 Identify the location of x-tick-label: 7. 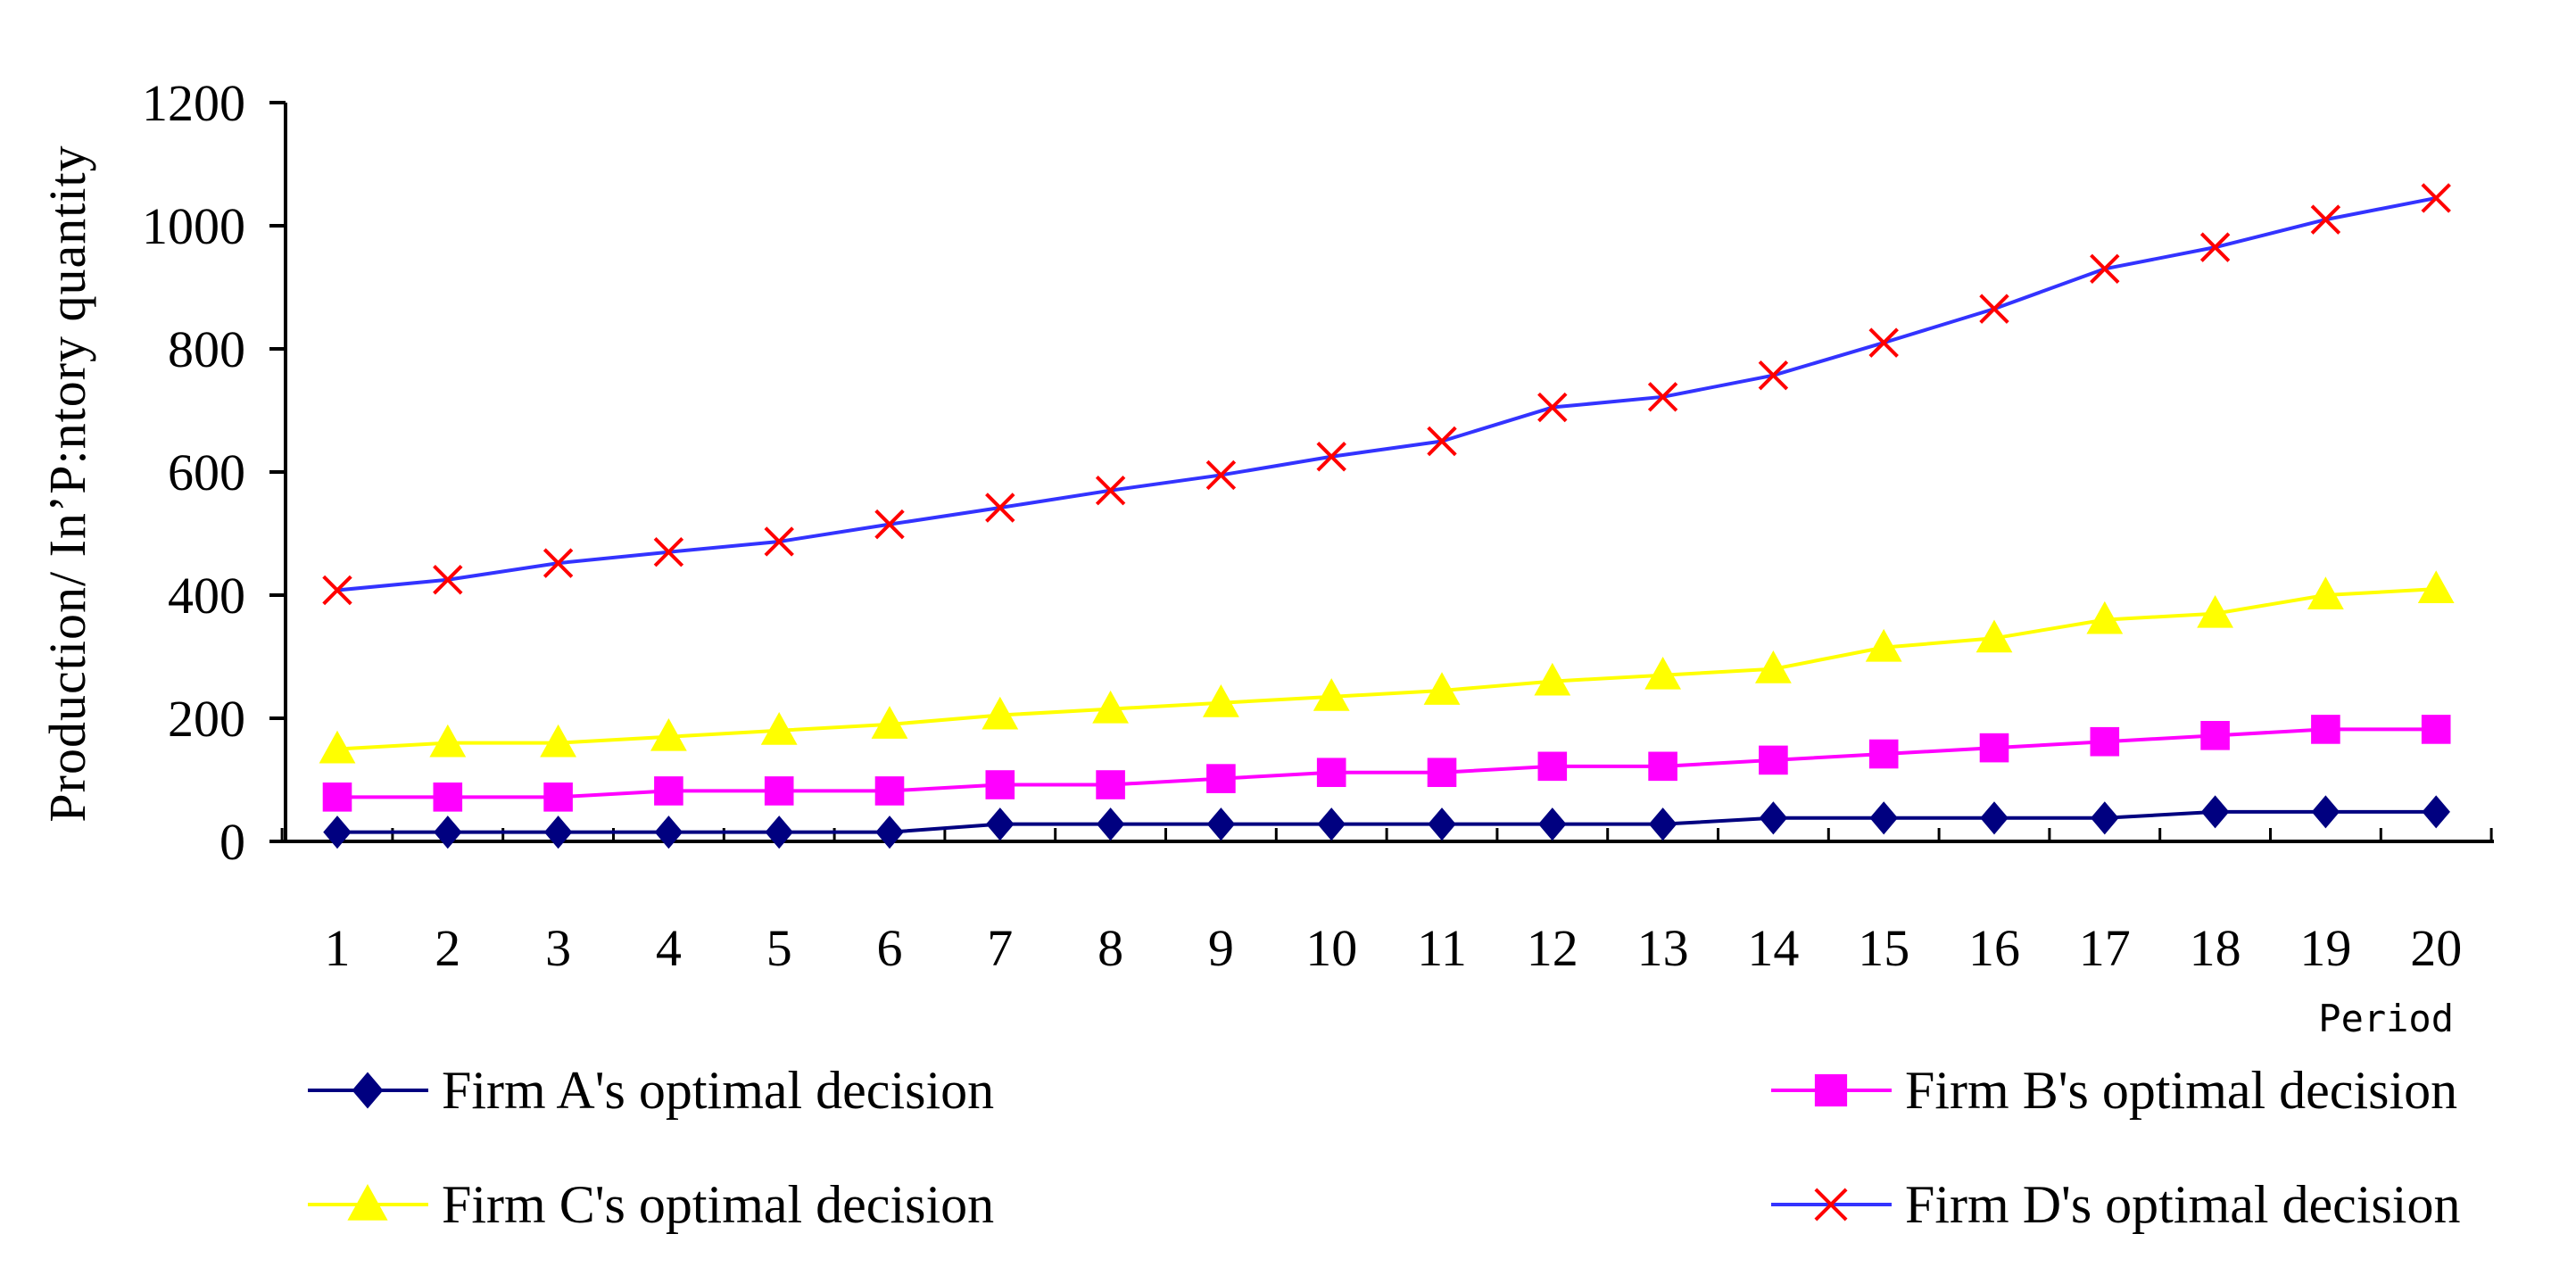
(1000, 948).